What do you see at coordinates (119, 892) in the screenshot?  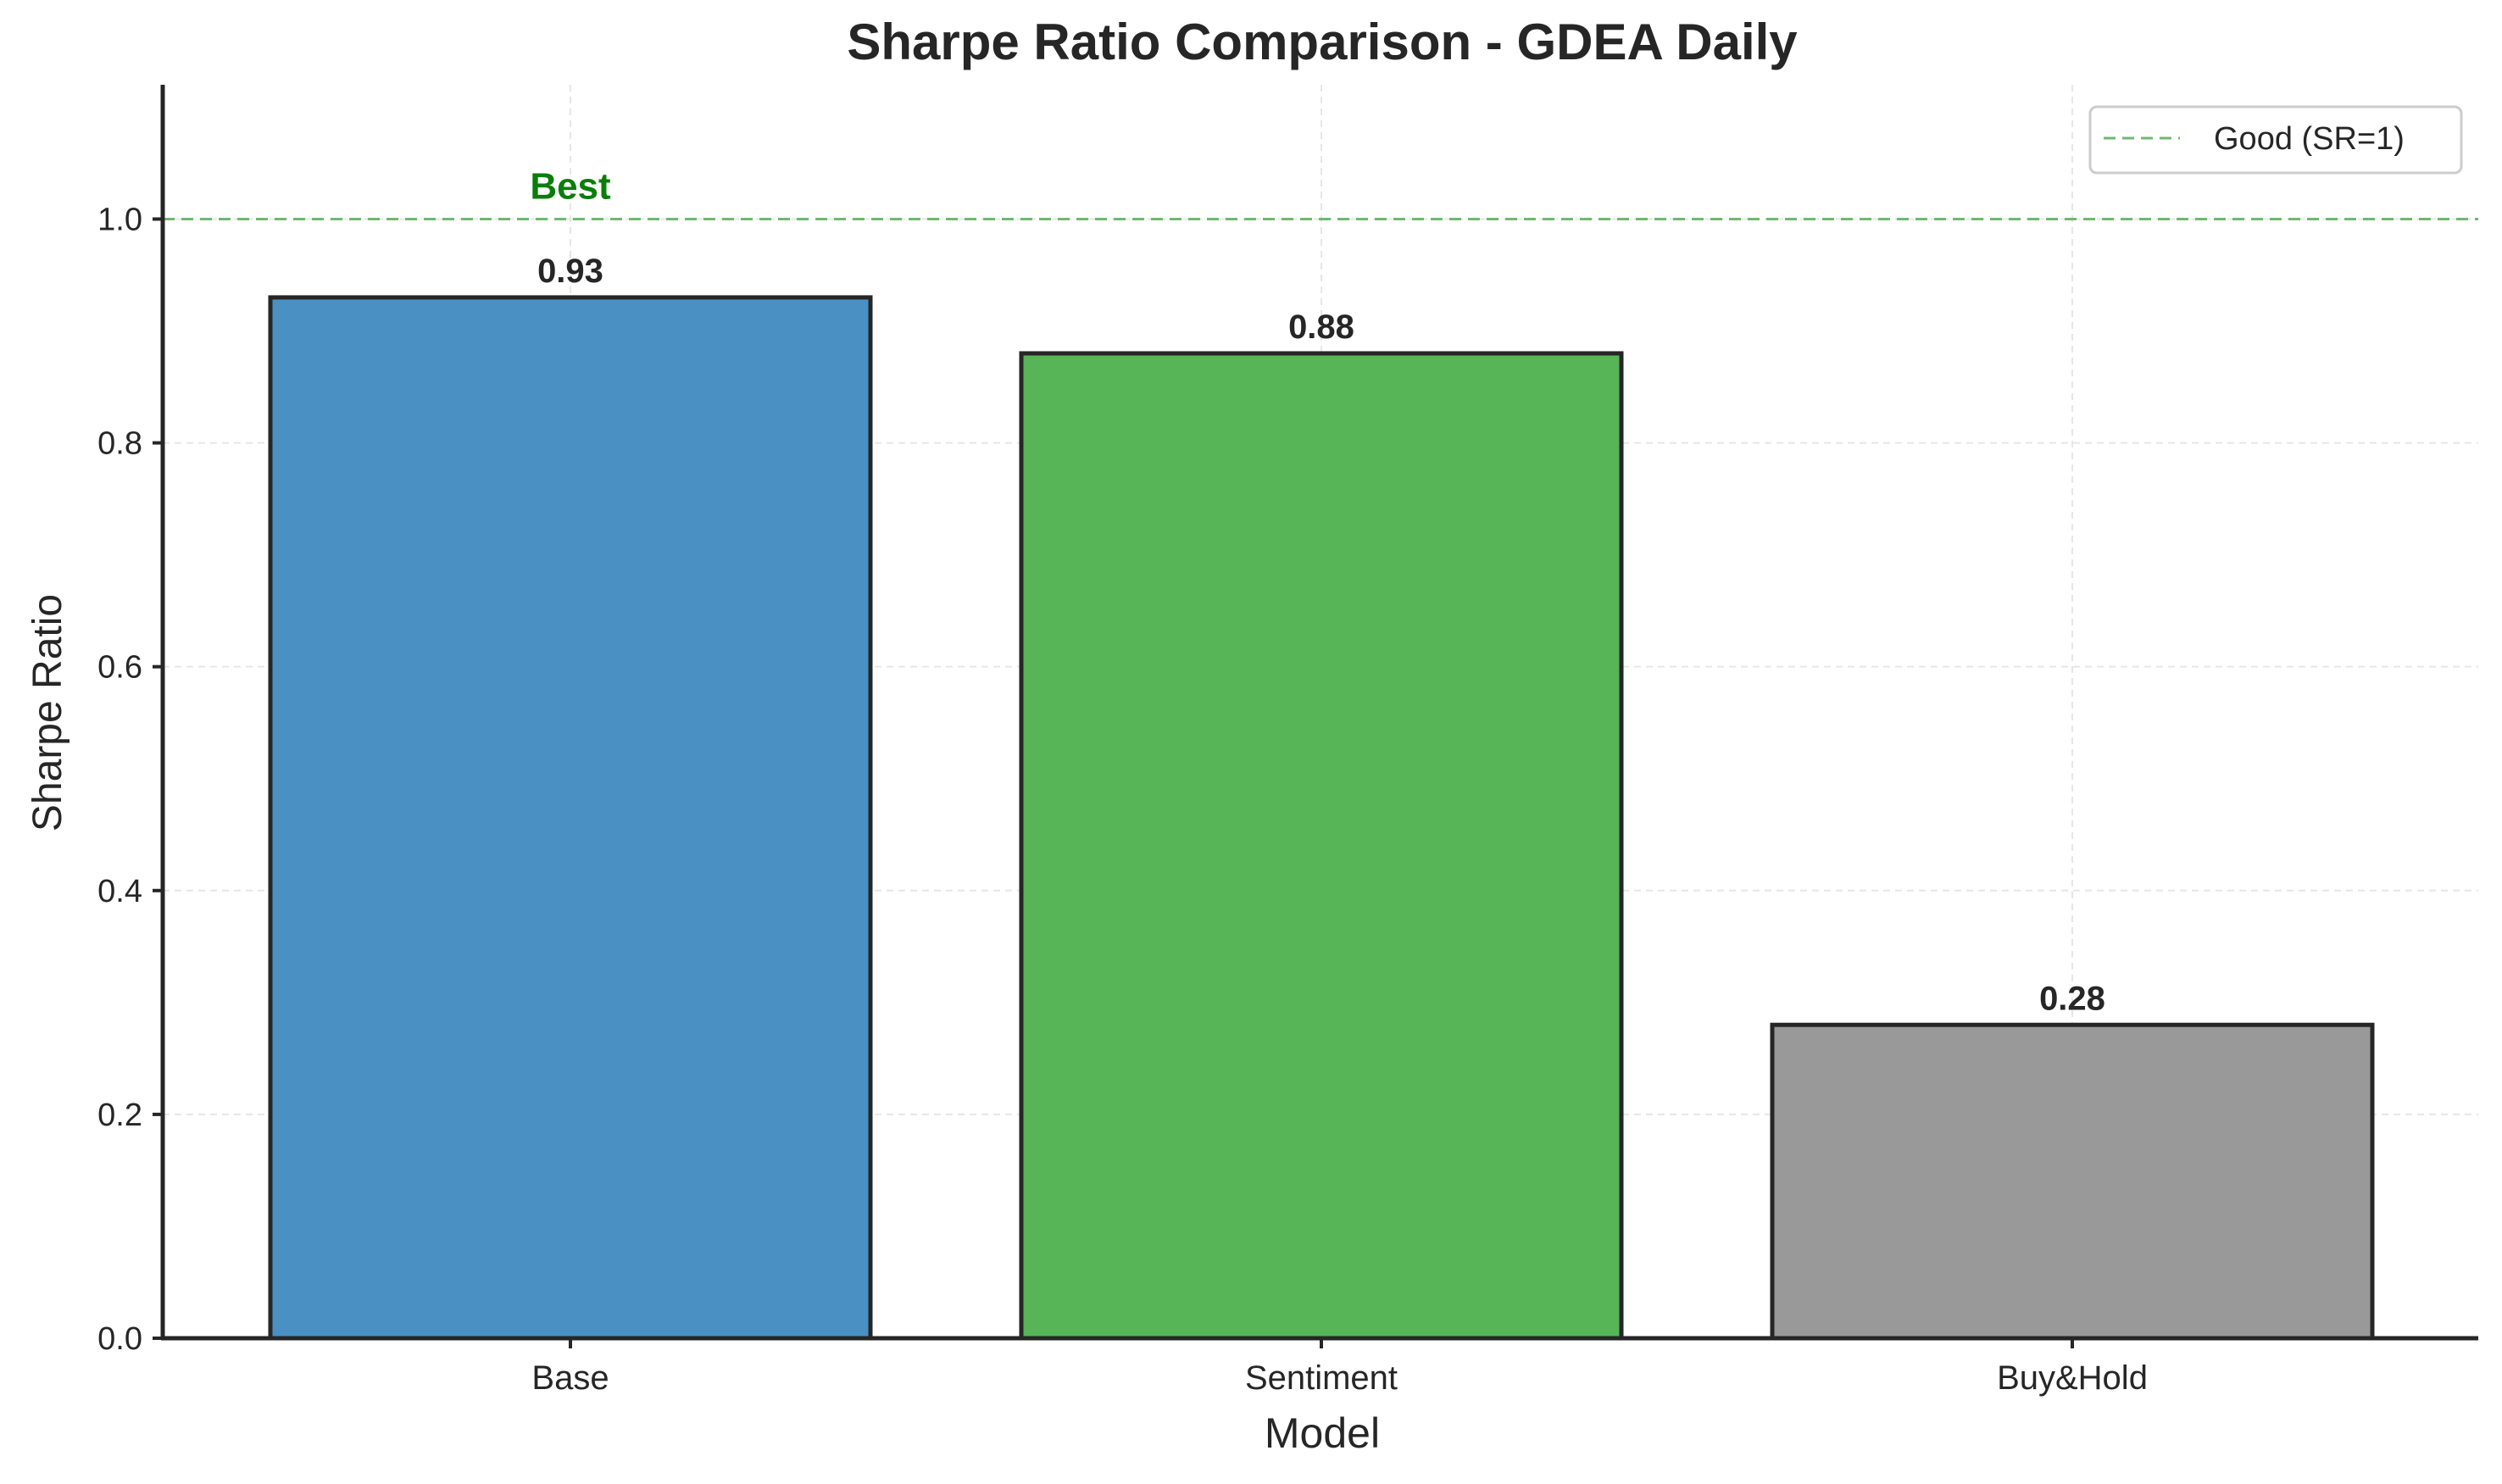 I see `y-tick-label: 0.4` at bounding box center [119, 892].